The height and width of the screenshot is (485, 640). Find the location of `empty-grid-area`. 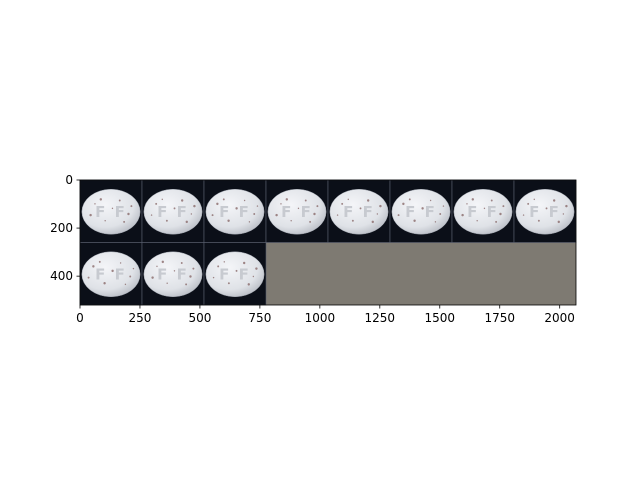

empty-grid-area is located at coordinates (421, 273).